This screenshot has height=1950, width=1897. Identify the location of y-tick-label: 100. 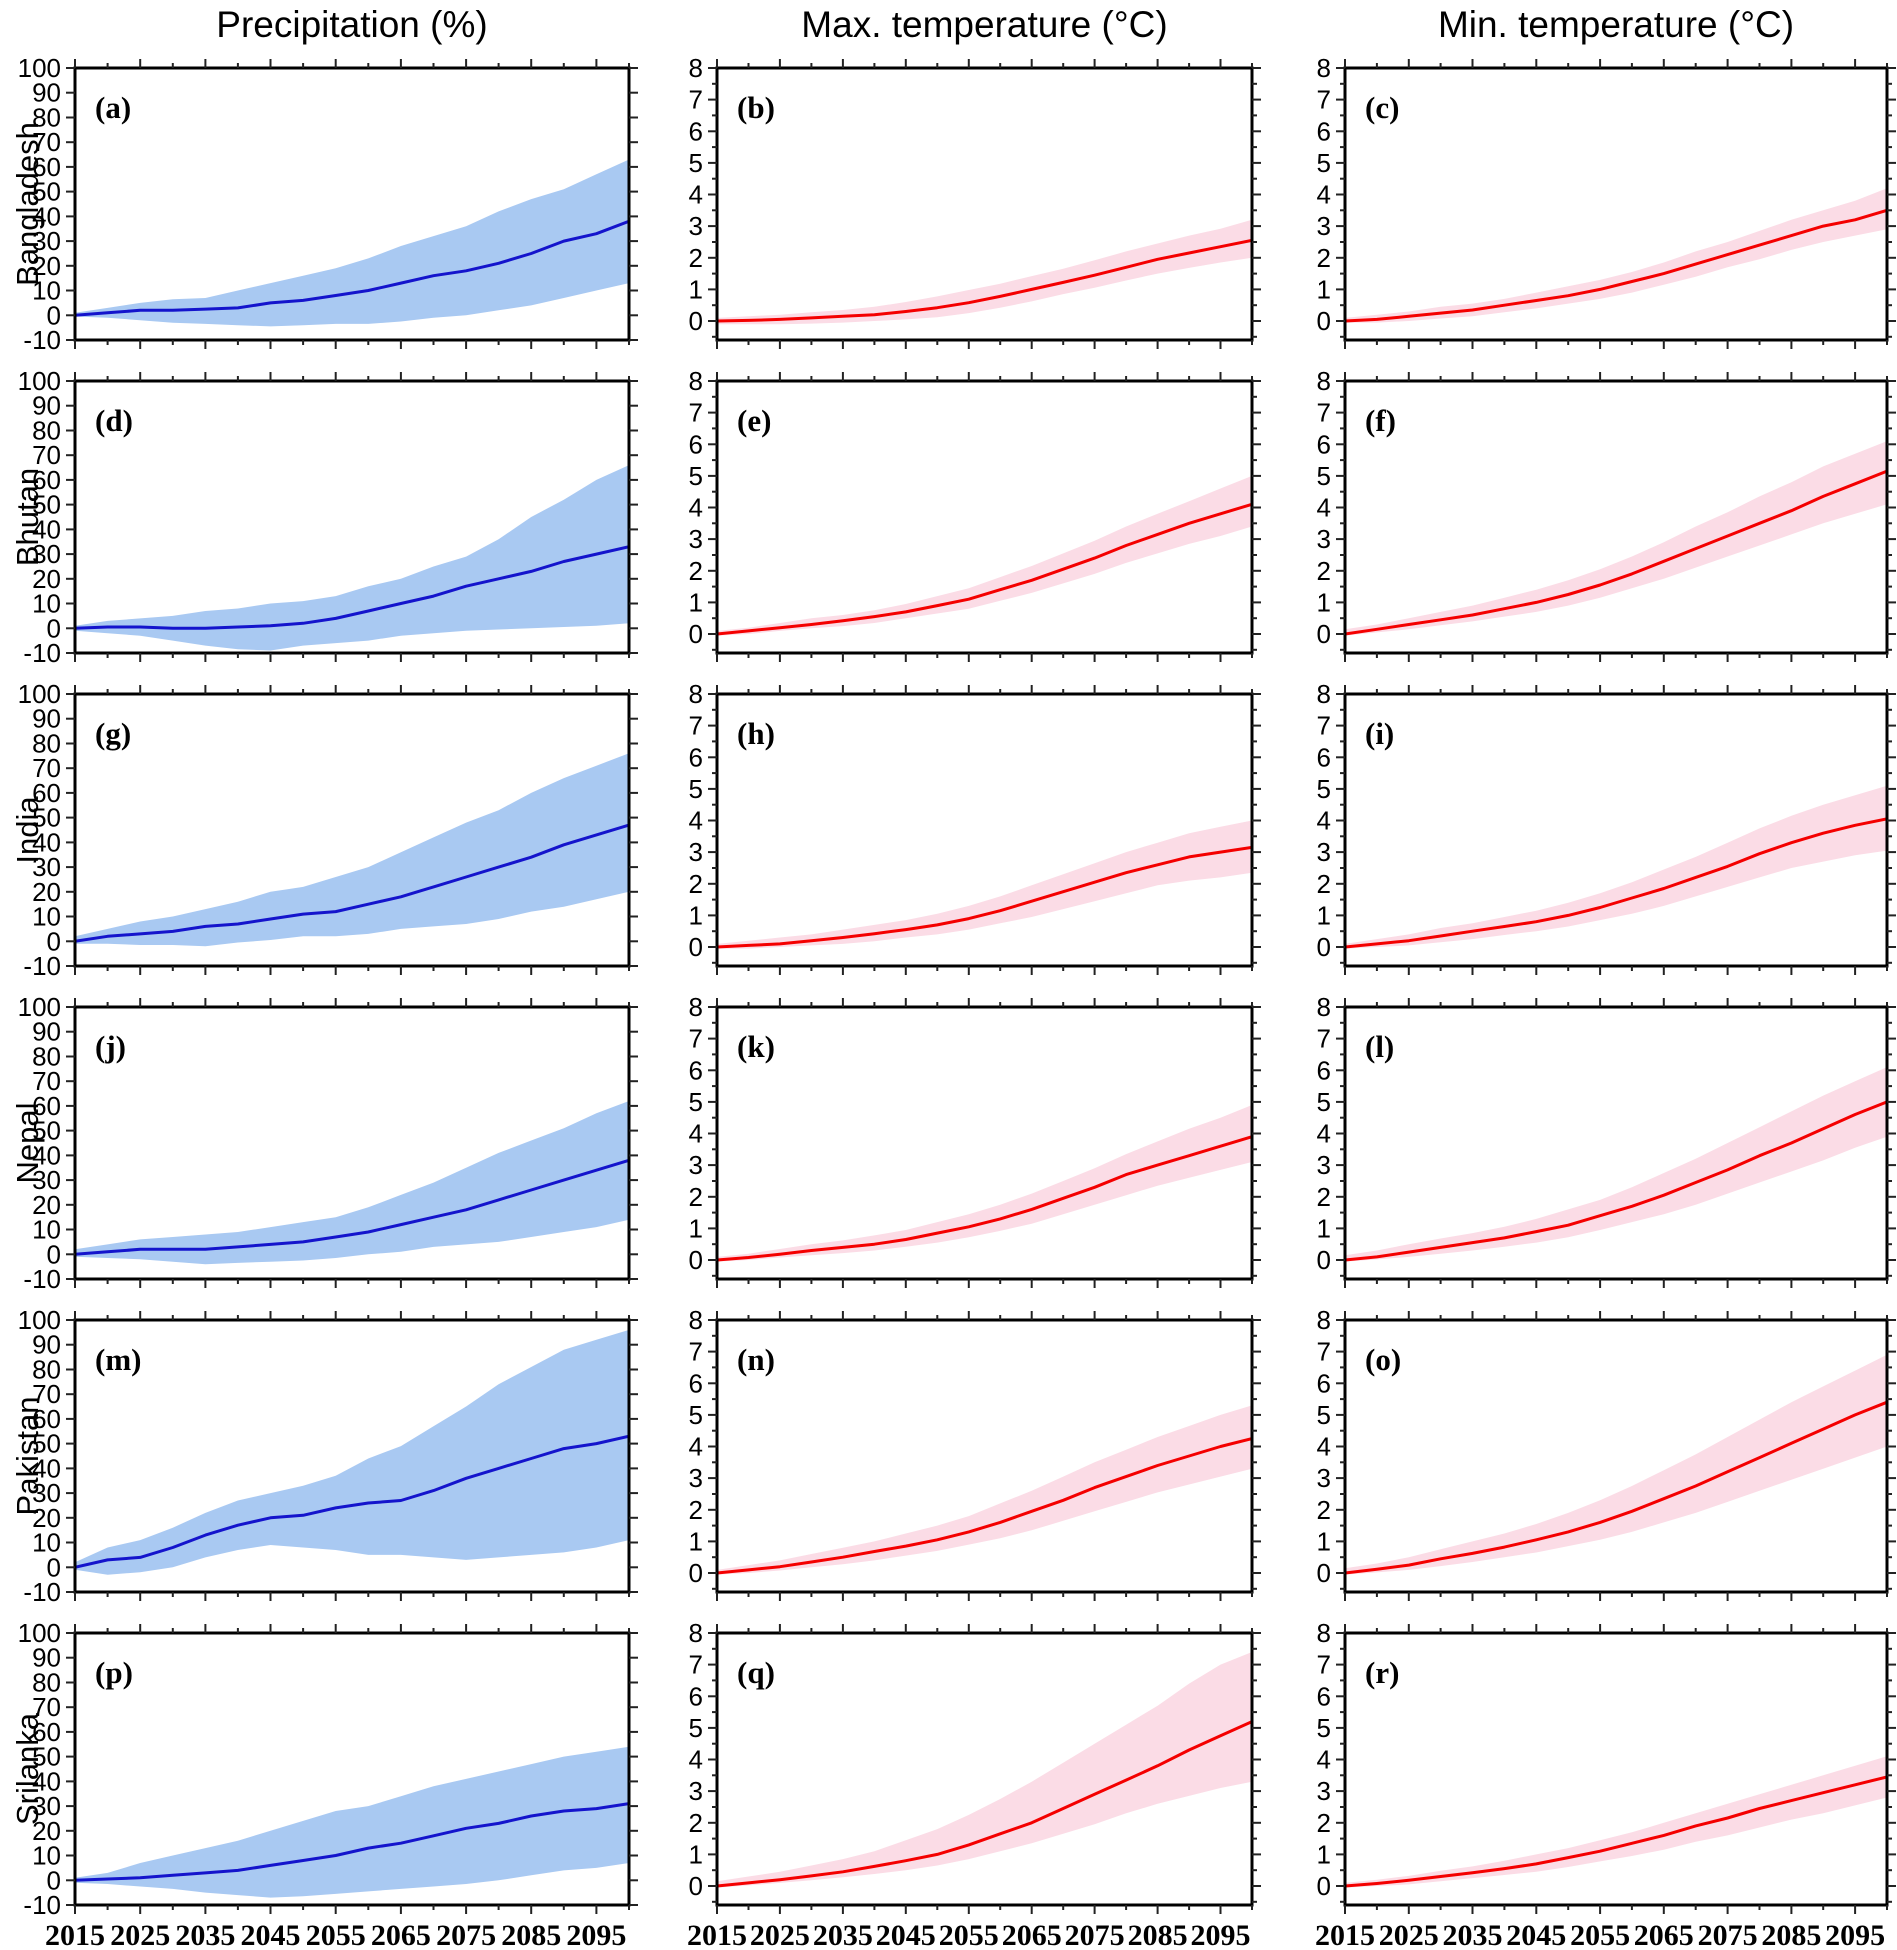
(39, 1007).